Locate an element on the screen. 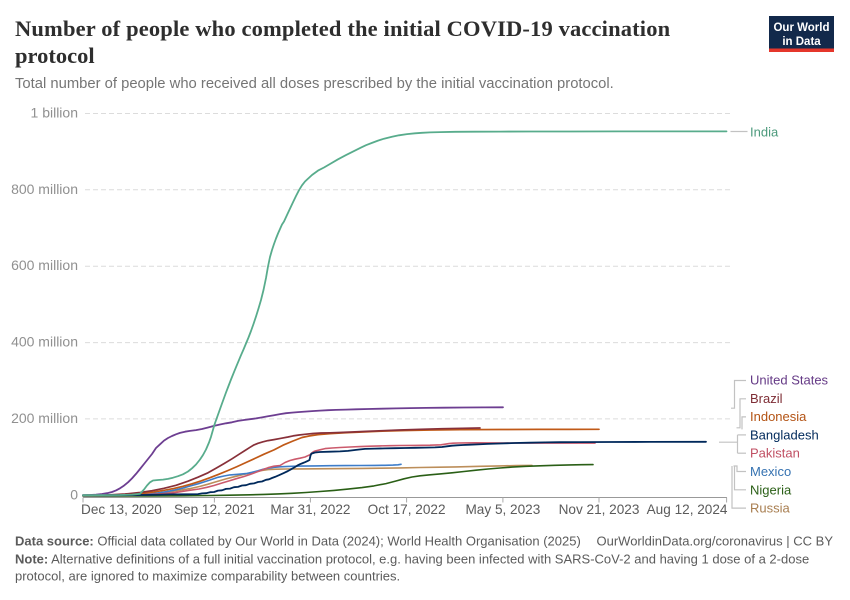  svg-text: Dec 13, 2020 is located at coordinates (121, 509).